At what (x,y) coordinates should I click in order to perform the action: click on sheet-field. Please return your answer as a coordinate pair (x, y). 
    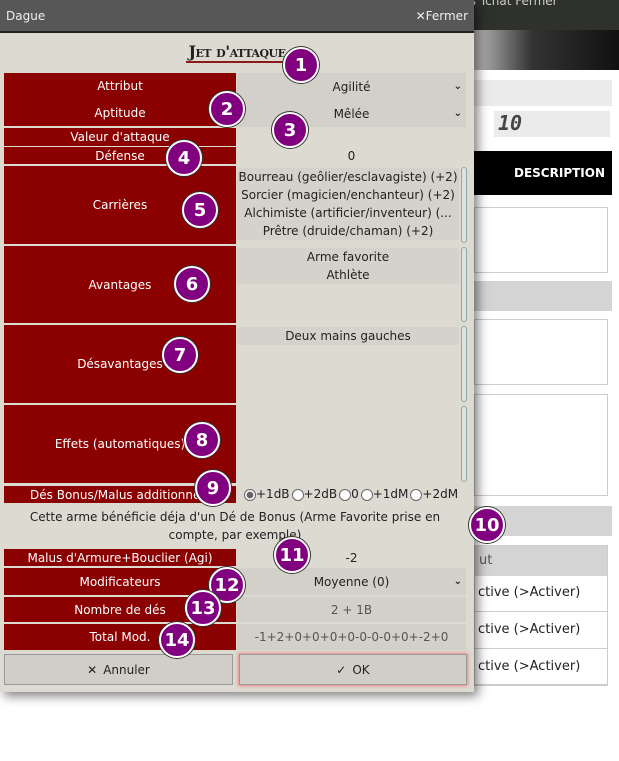
    Looking at the image, I should click on (543, 93).